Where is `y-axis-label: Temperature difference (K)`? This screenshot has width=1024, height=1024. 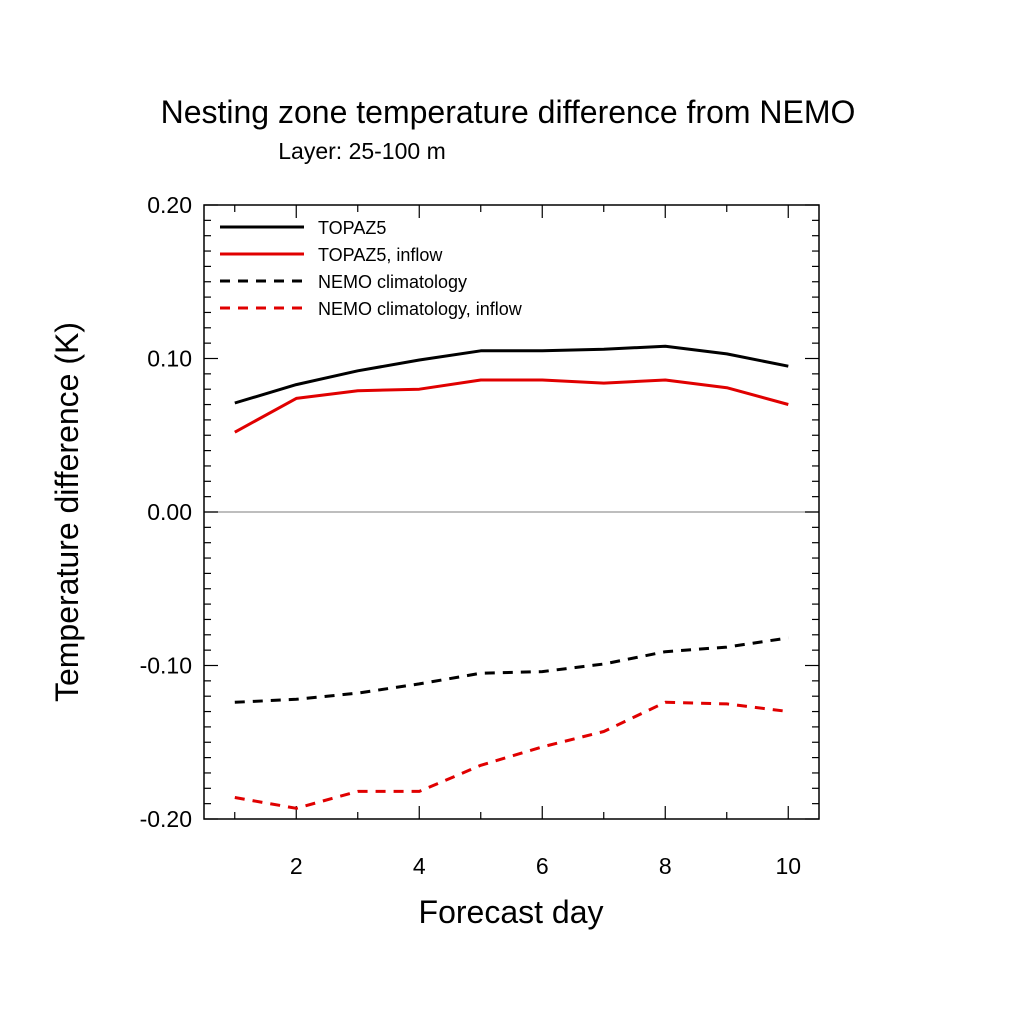
y-axis-label: Temperature difference (K) is located at coordinates (67, 512).